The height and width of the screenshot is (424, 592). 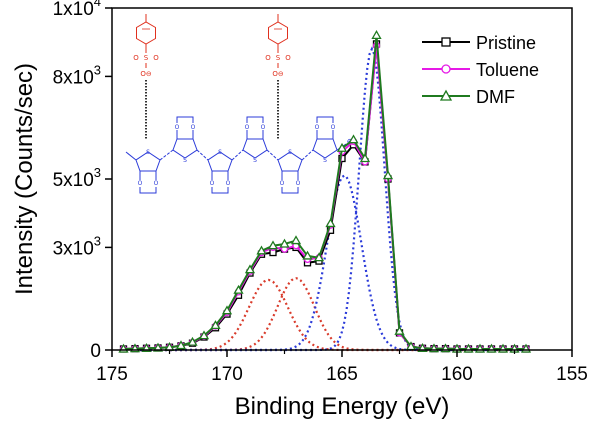 I want to click on y-tick-label: 5x10³, so click(x=77, y=178).